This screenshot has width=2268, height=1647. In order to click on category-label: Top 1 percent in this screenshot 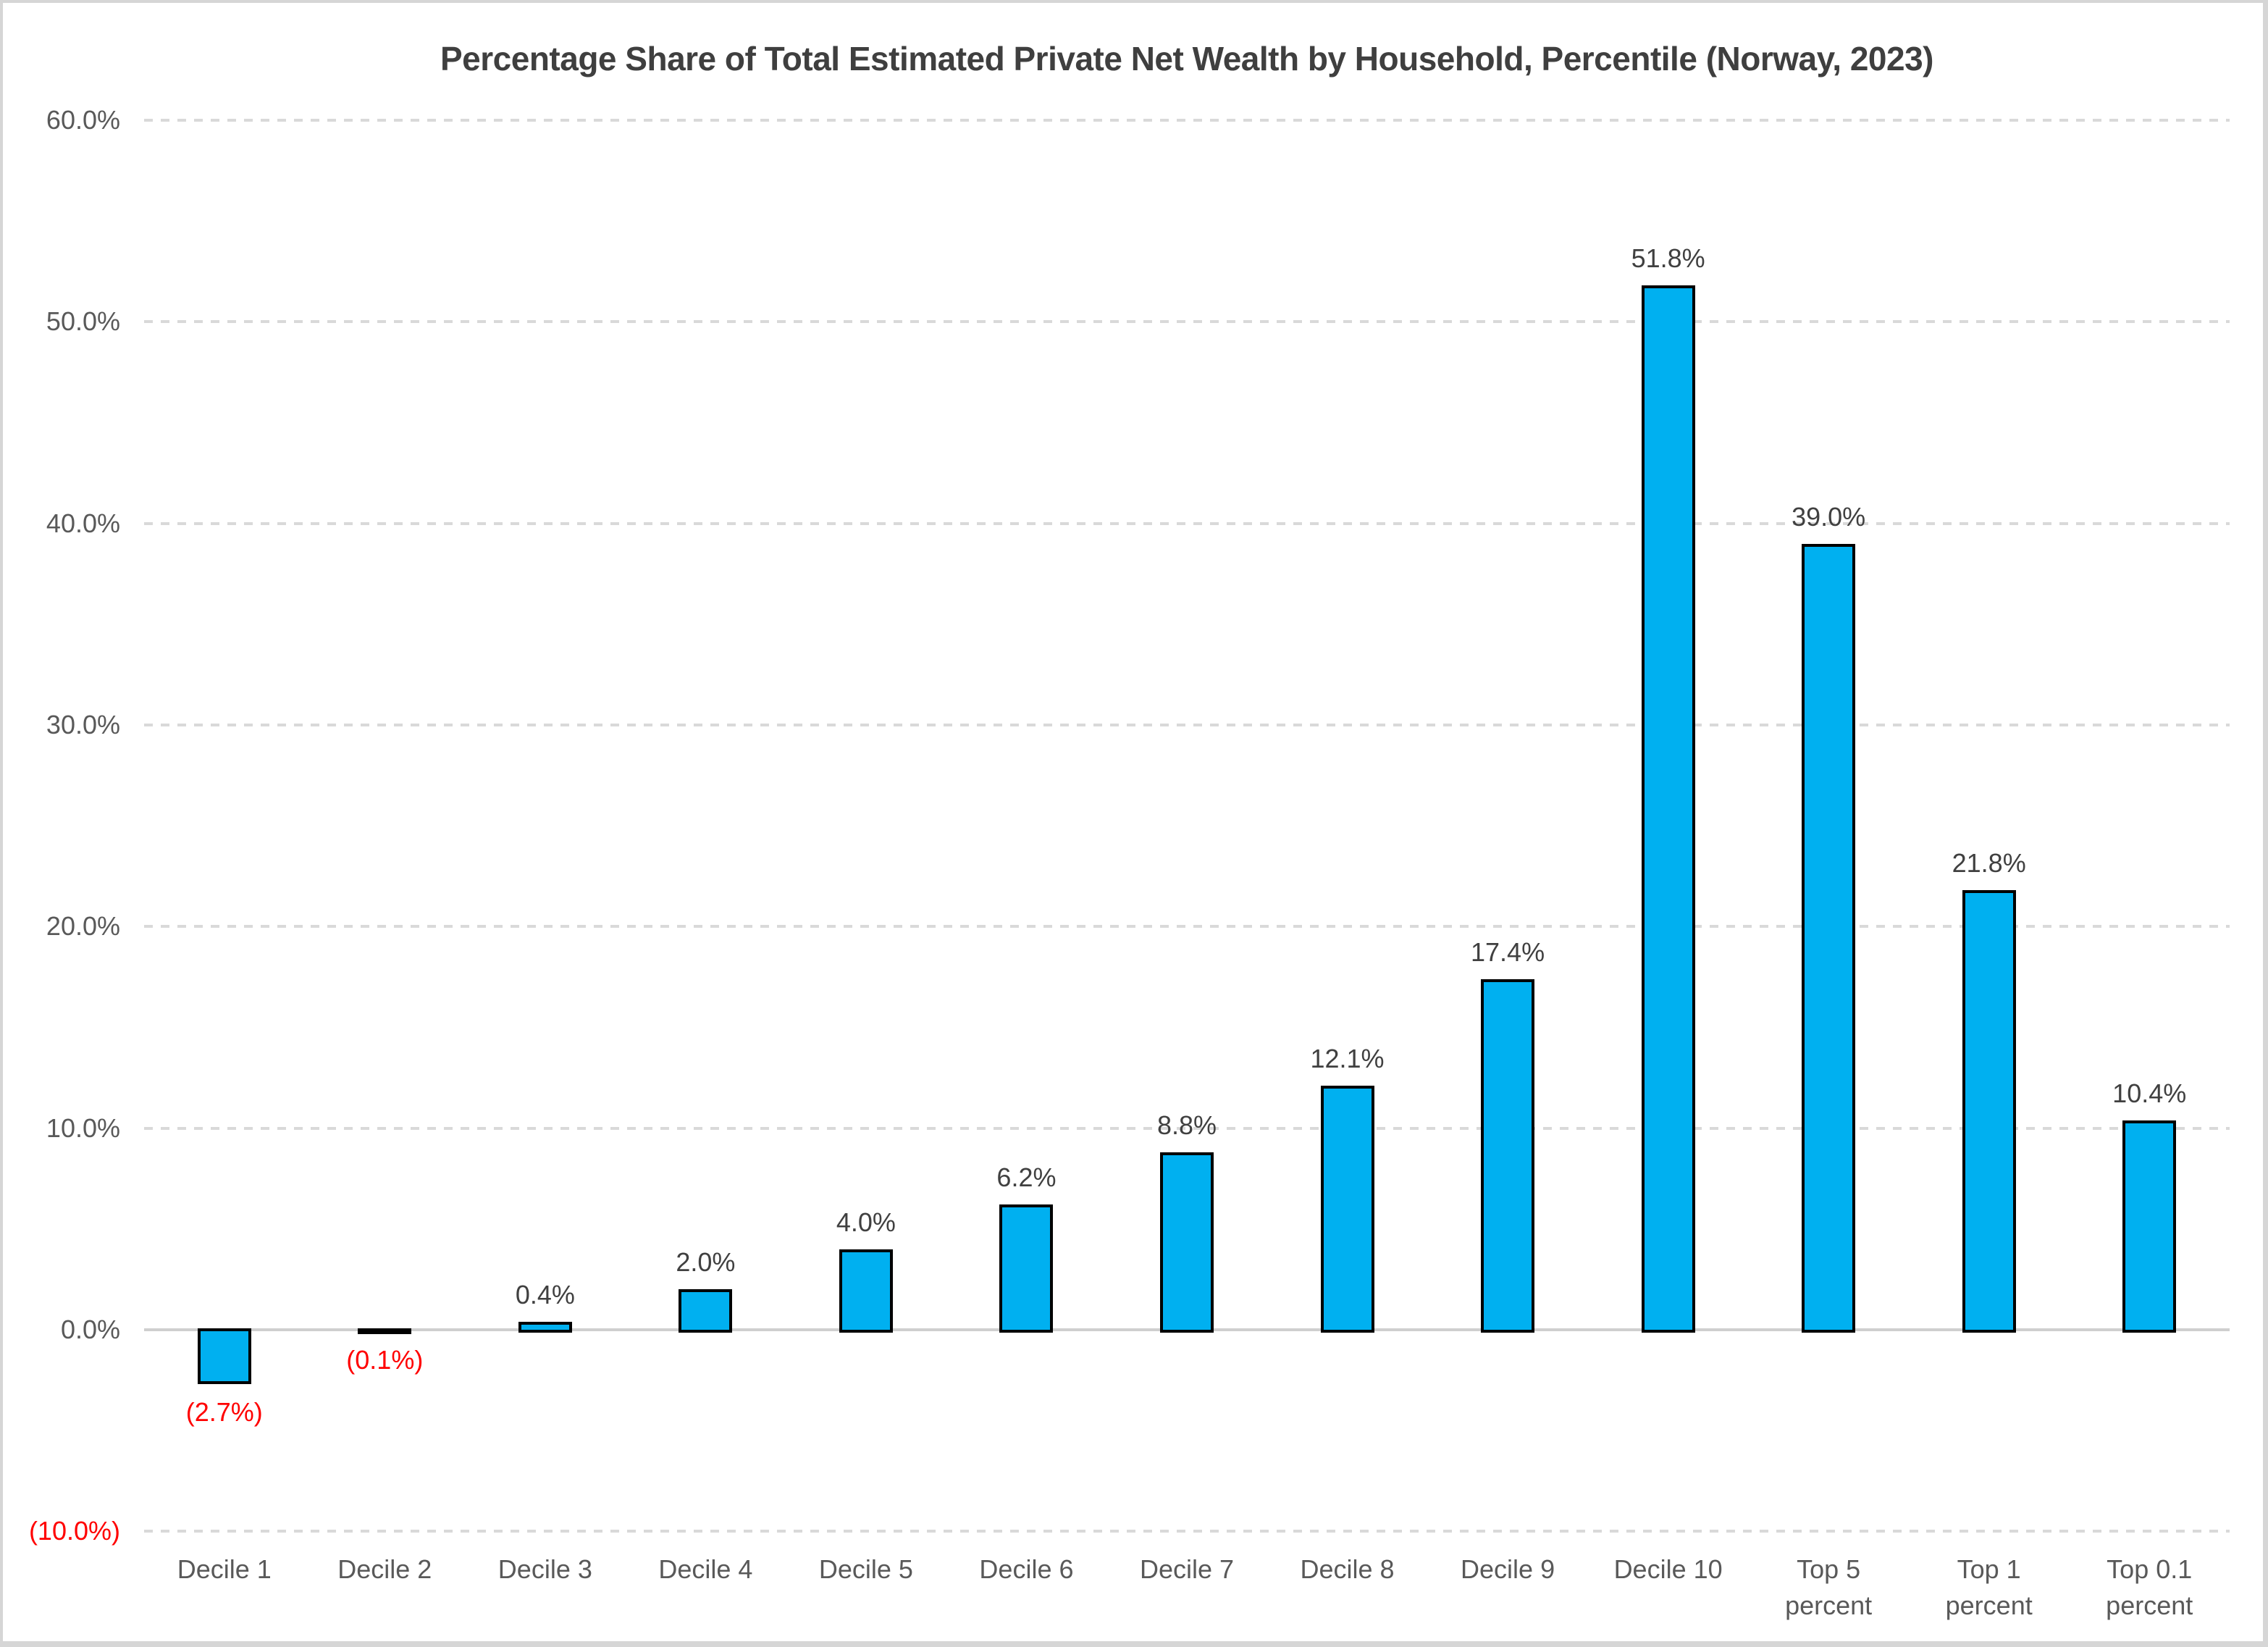, I will do `click(1989, 1588)`.